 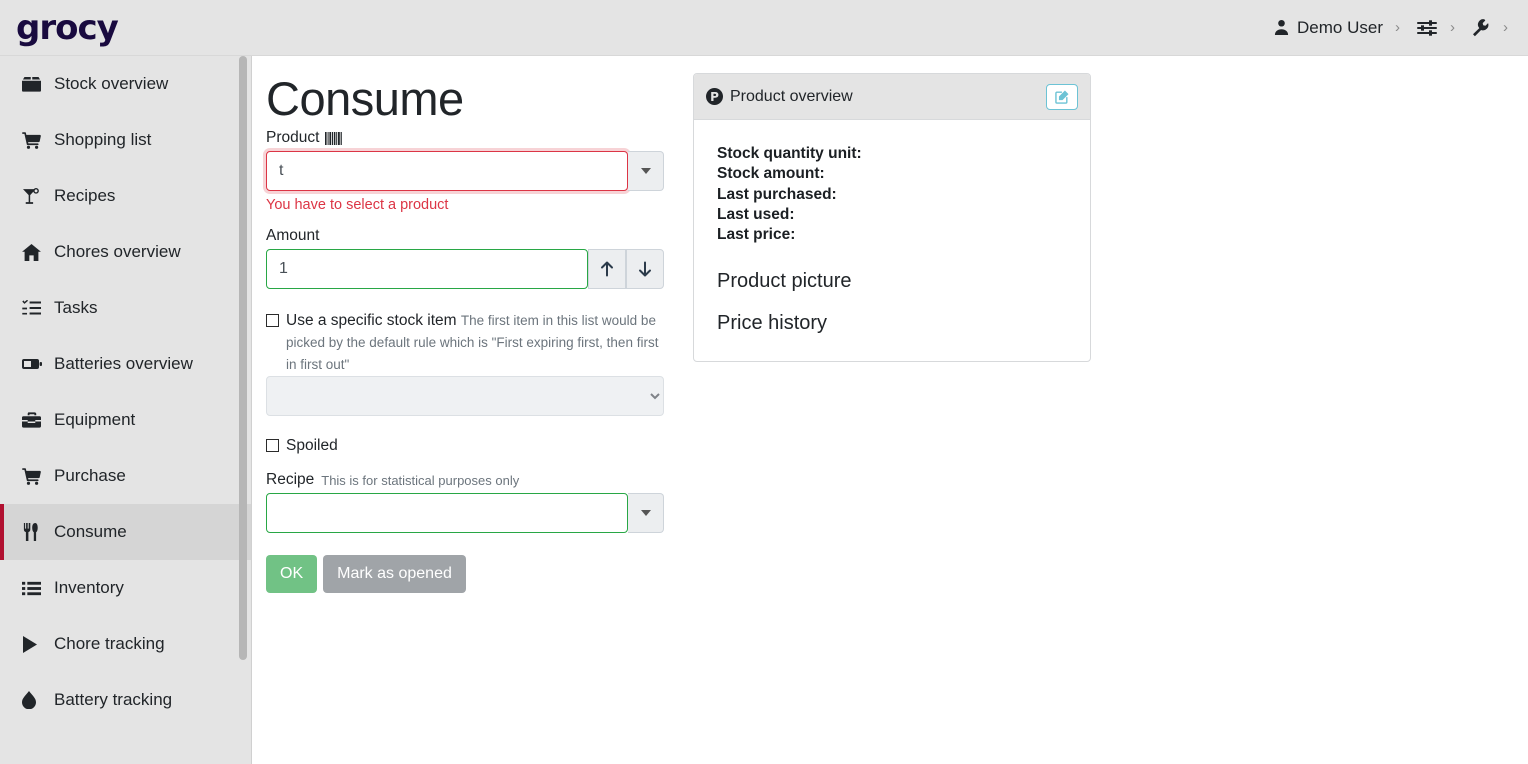 What do you see at coordinates (272, 445) in the screenshot?
I see `spoiled-checkbox` at bounding box center [272, 445].